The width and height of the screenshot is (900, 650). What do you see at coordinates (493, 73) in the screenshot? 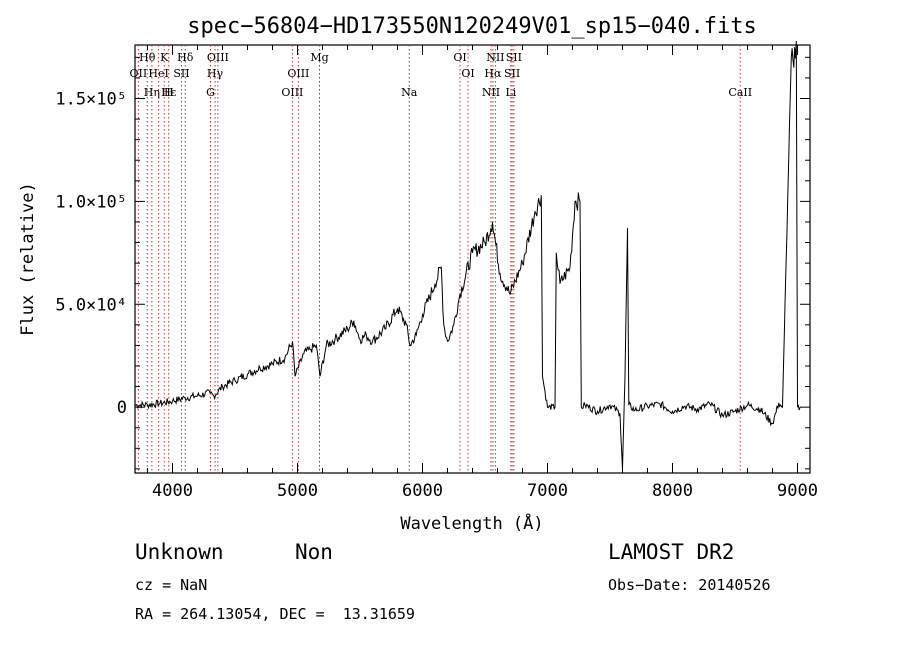
I see `emission-line-label: Hα` at bounding box center [493, 73].